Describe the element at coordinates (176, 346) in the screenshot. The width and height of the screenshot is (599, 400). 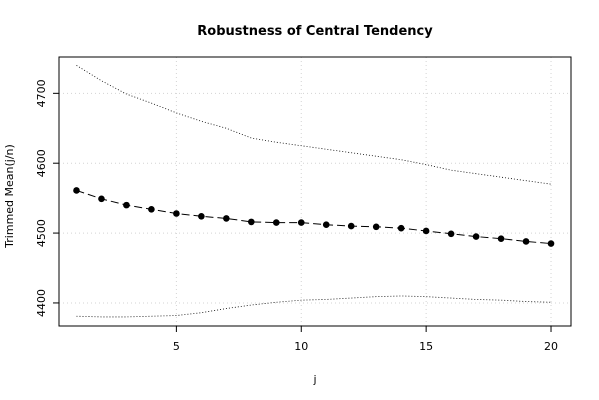
I see `x-tick-label: 5` at that location.